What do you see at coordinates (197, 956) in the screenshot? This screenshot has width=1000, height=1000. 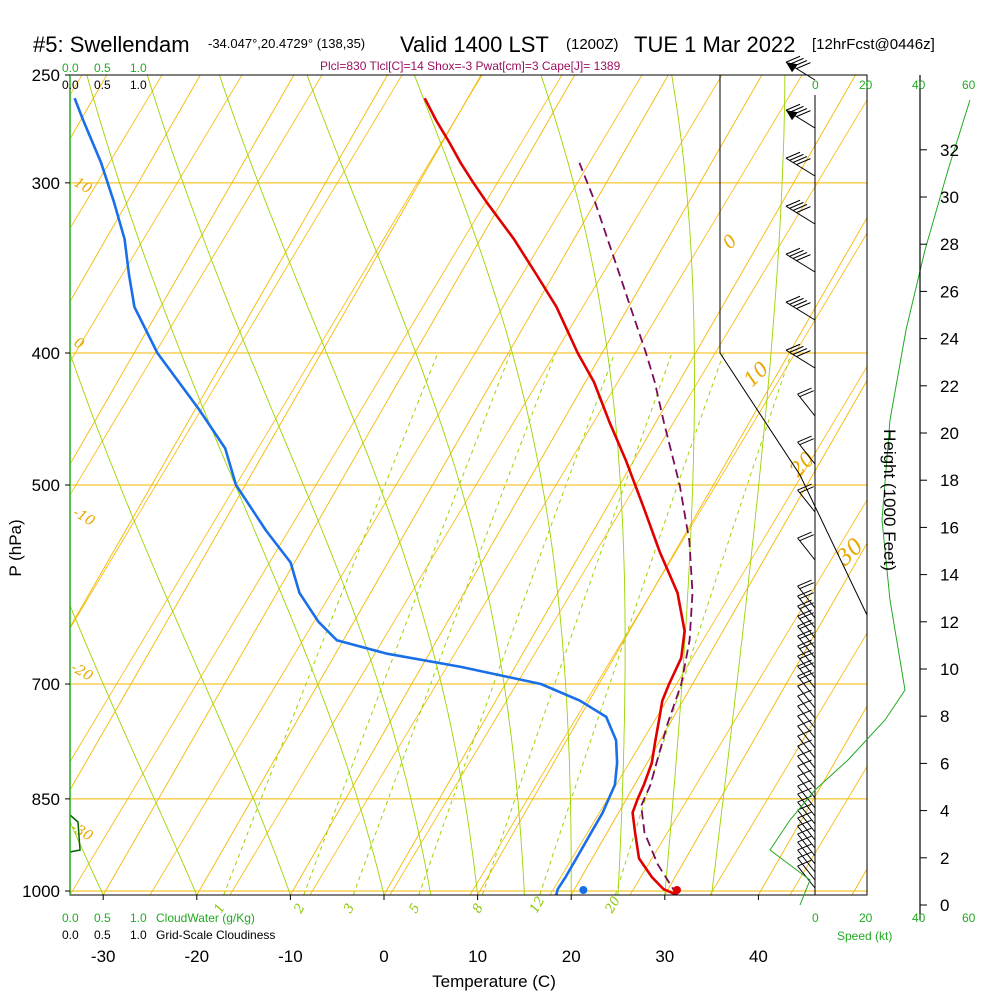 I see `temperature-tick-label--20: -20` at bounding box center [197, 956].